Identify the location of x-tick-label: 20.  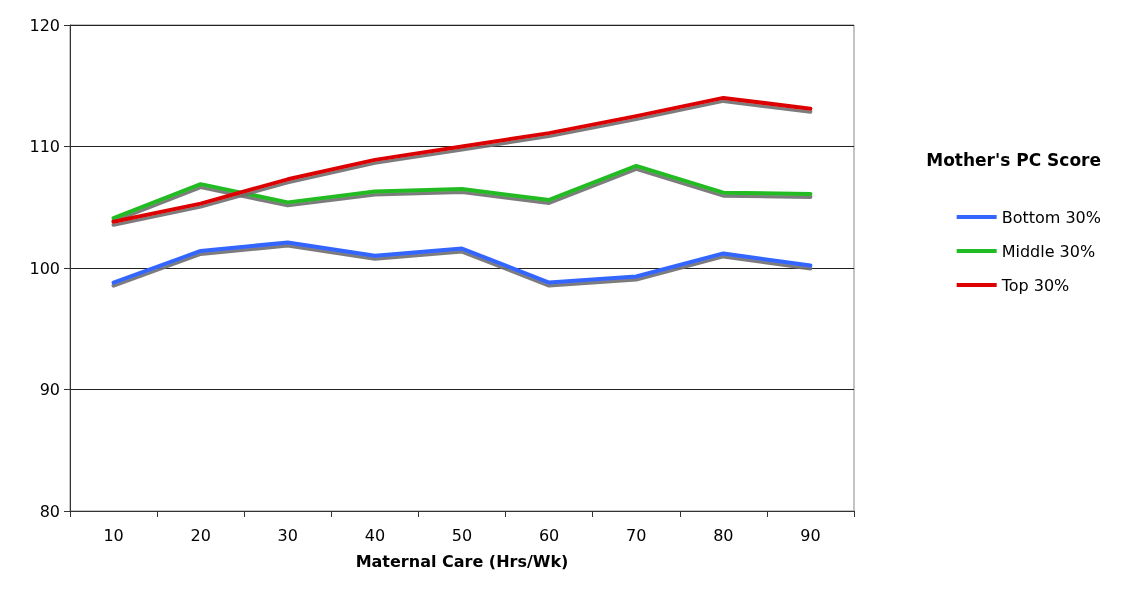
(200, 535).